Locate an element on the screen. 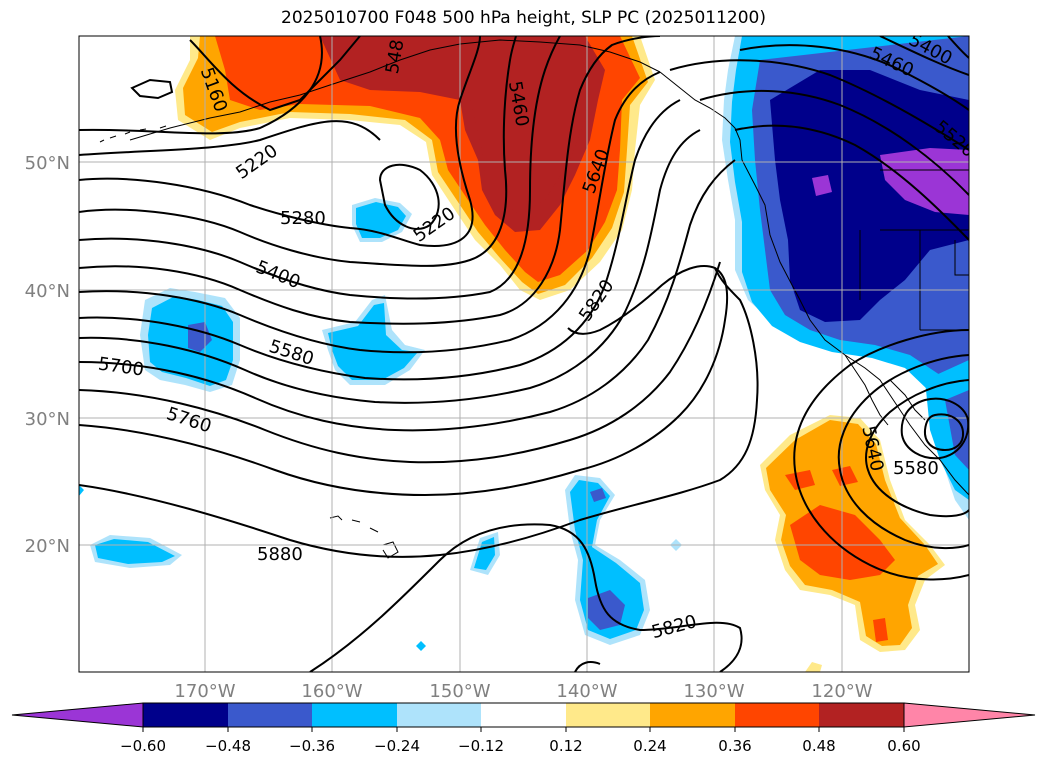  contour-ne-small is located at coordinates (958, 47).